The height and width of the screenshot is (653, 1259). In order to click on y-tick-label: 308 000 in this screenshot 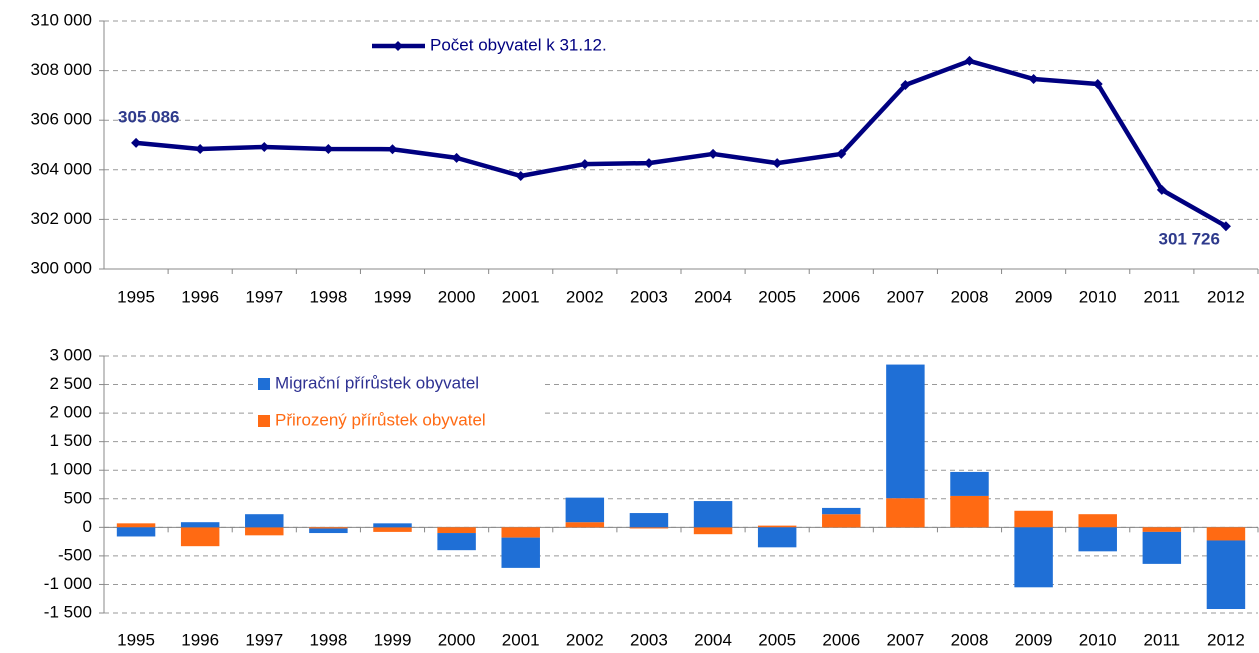, I will do `click(61, 69)`.